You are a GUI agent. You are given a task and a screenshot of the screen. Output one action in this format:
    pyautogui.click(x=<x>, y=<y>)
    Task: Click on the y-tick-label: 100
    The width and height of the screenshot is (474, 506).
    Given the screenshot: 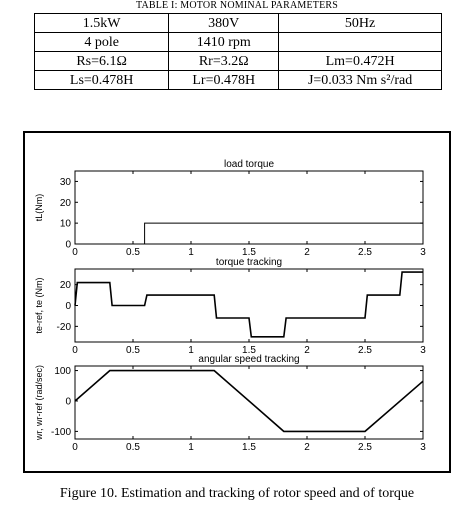 What is the action you would take?
    pyautogui.click(x=62, y=371)
    